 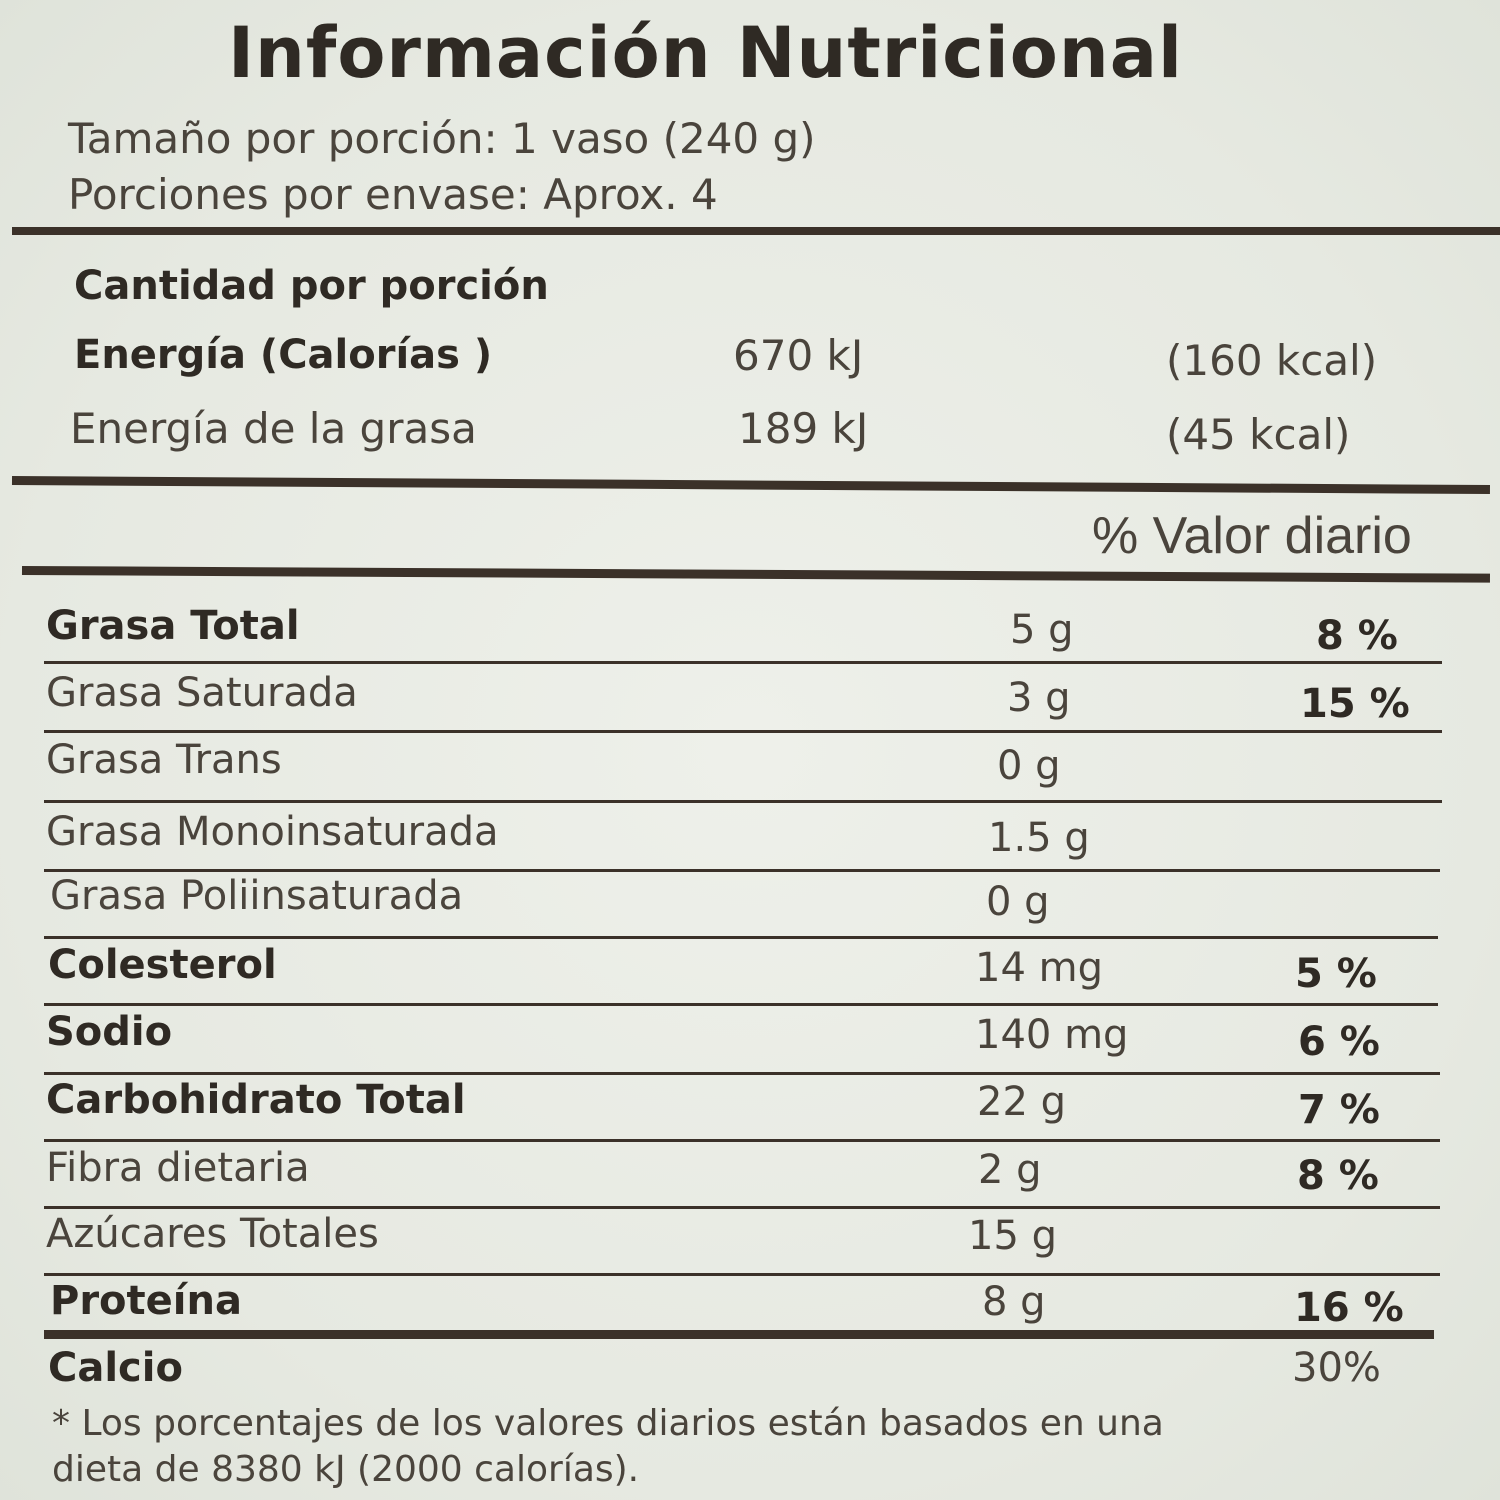 What do you see at coordinates (311, 286) in the screenshot?
I see `amount-per-serving: Cantidad por porción` at bounding box center [311, 286].